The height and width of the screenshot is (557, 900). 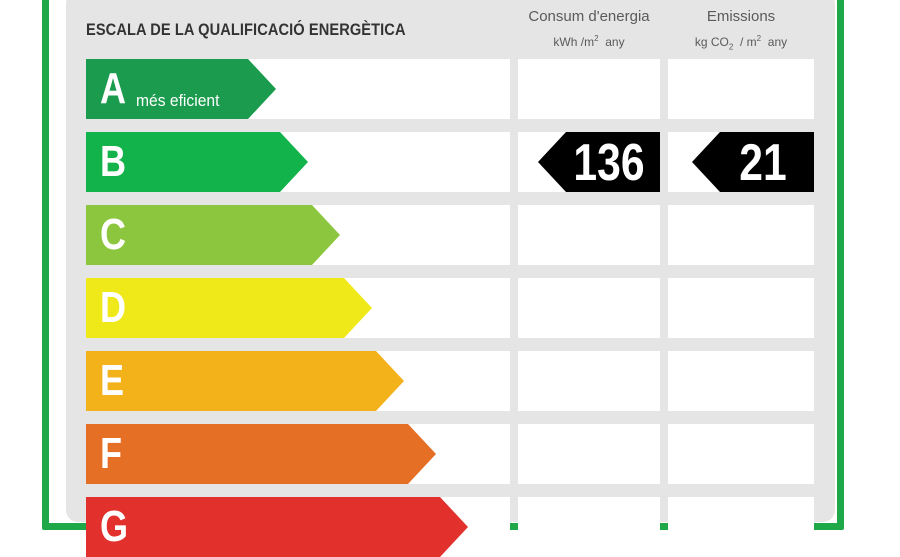 I want to click on consum-cell-a, so click(x=589, y=89).